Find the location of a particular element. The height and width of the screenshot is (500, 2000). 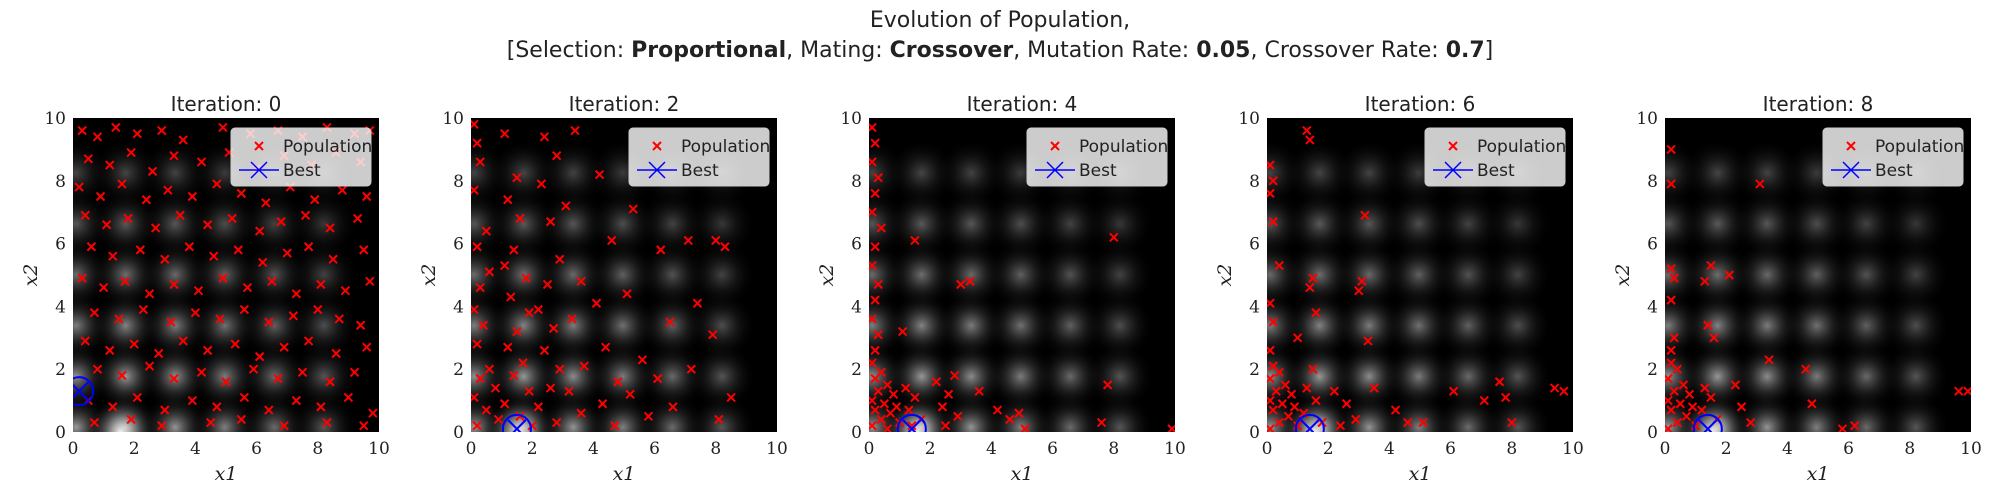

y-tick-label: 10 is located at coordinates (851, 119).